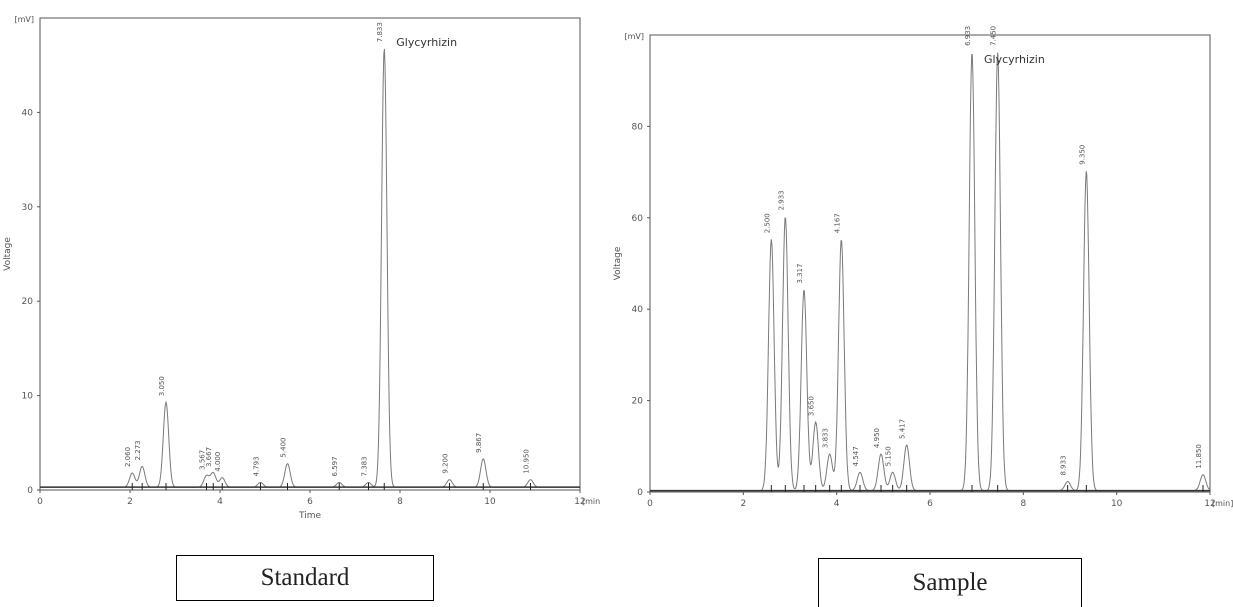 This screenshot has height=607, width=1233. Describe the element at coordinates (837, 223) in the screenshot. I see `chart1-peak-label: 4.167` at that location.